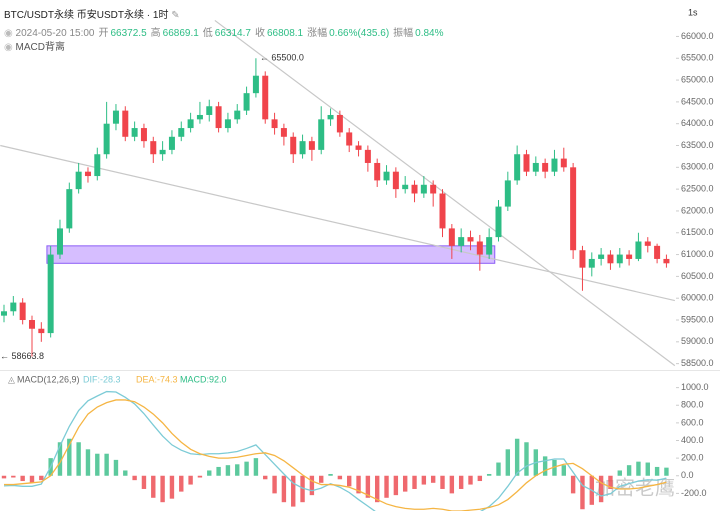 The height and width of the screenshot is (511, 720). What do you see at coordinates (11, 379) in the screenshot?
I see `macd-icon: ◬` at bounding box center [11, 379].